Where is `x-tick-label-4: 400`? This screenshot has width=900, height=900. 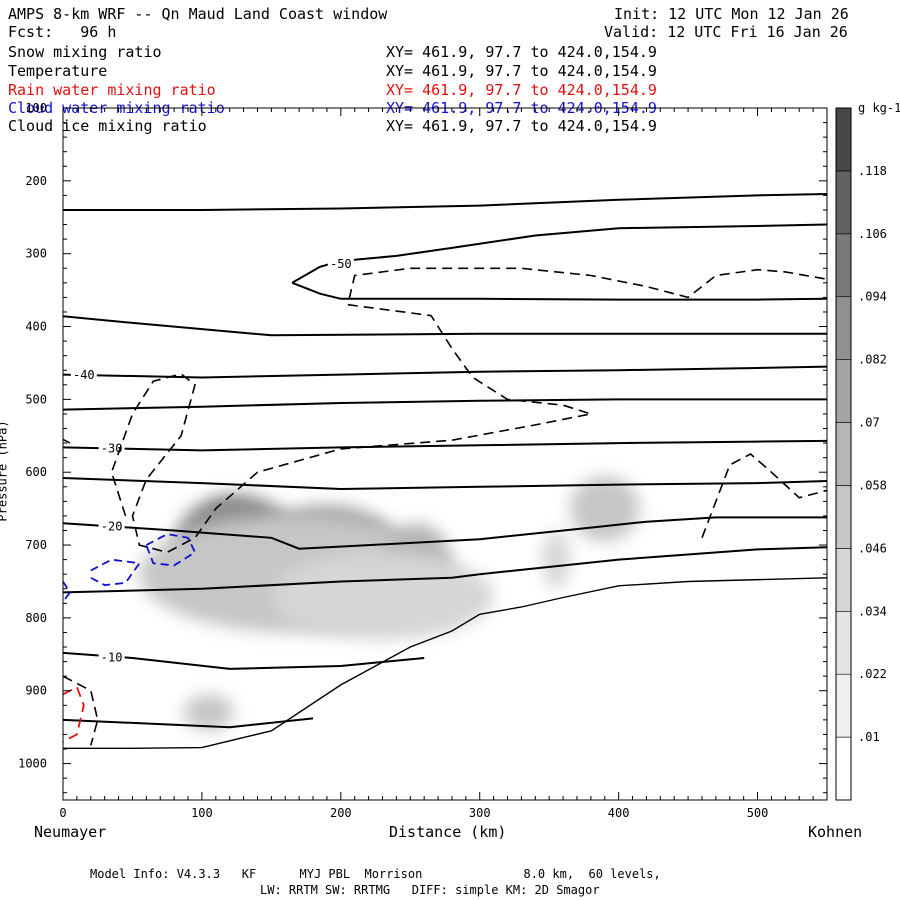
x-tick-label-4: 400 is located at coordinates (619, 813).